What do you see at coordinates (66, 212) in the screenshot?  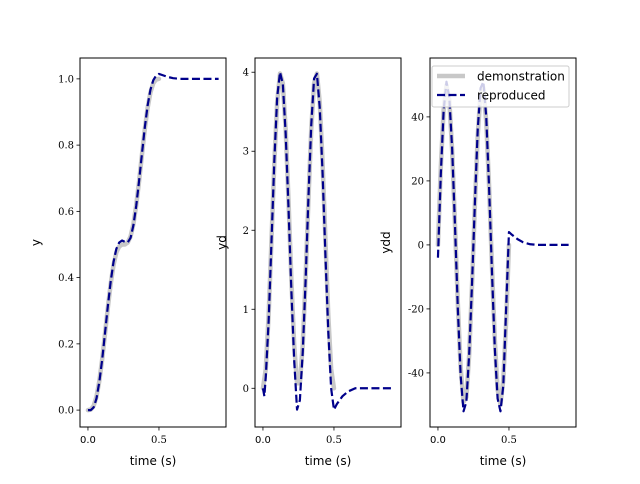 I see `y-tick-label: 0.6` at bounding box center [66, 212].